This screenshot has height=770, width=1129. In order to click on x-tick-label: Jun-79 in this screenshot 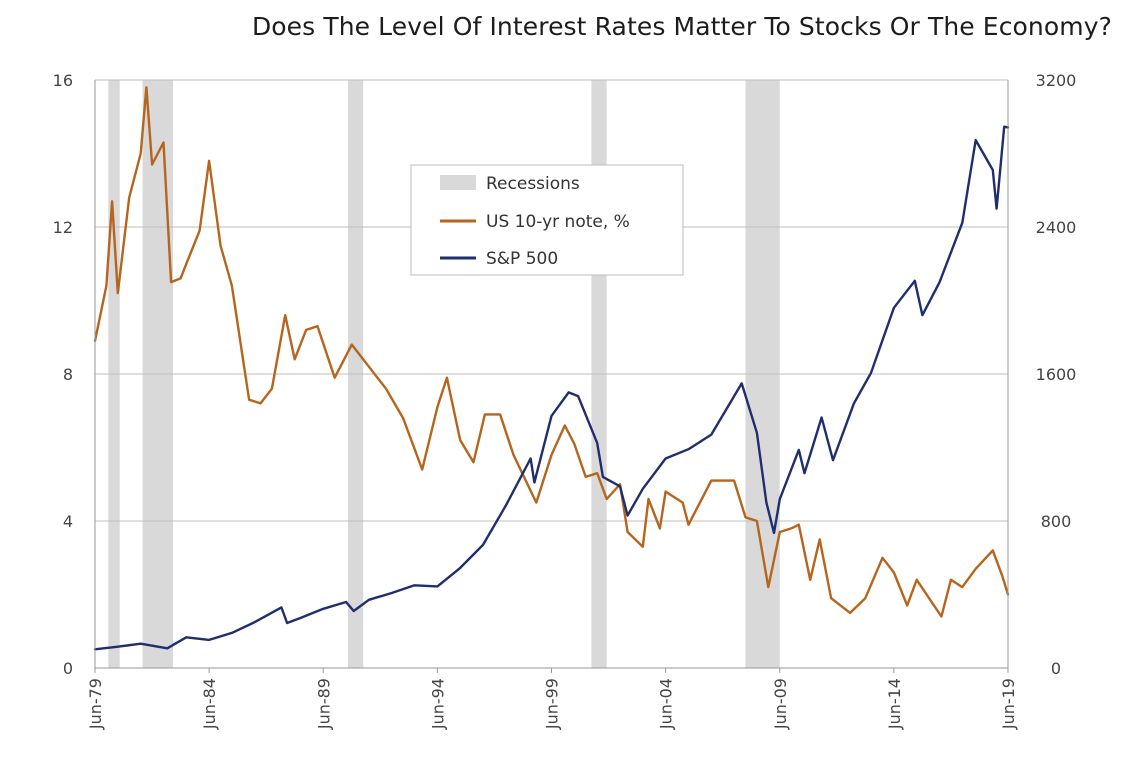, I will do `click(95, 704)`.